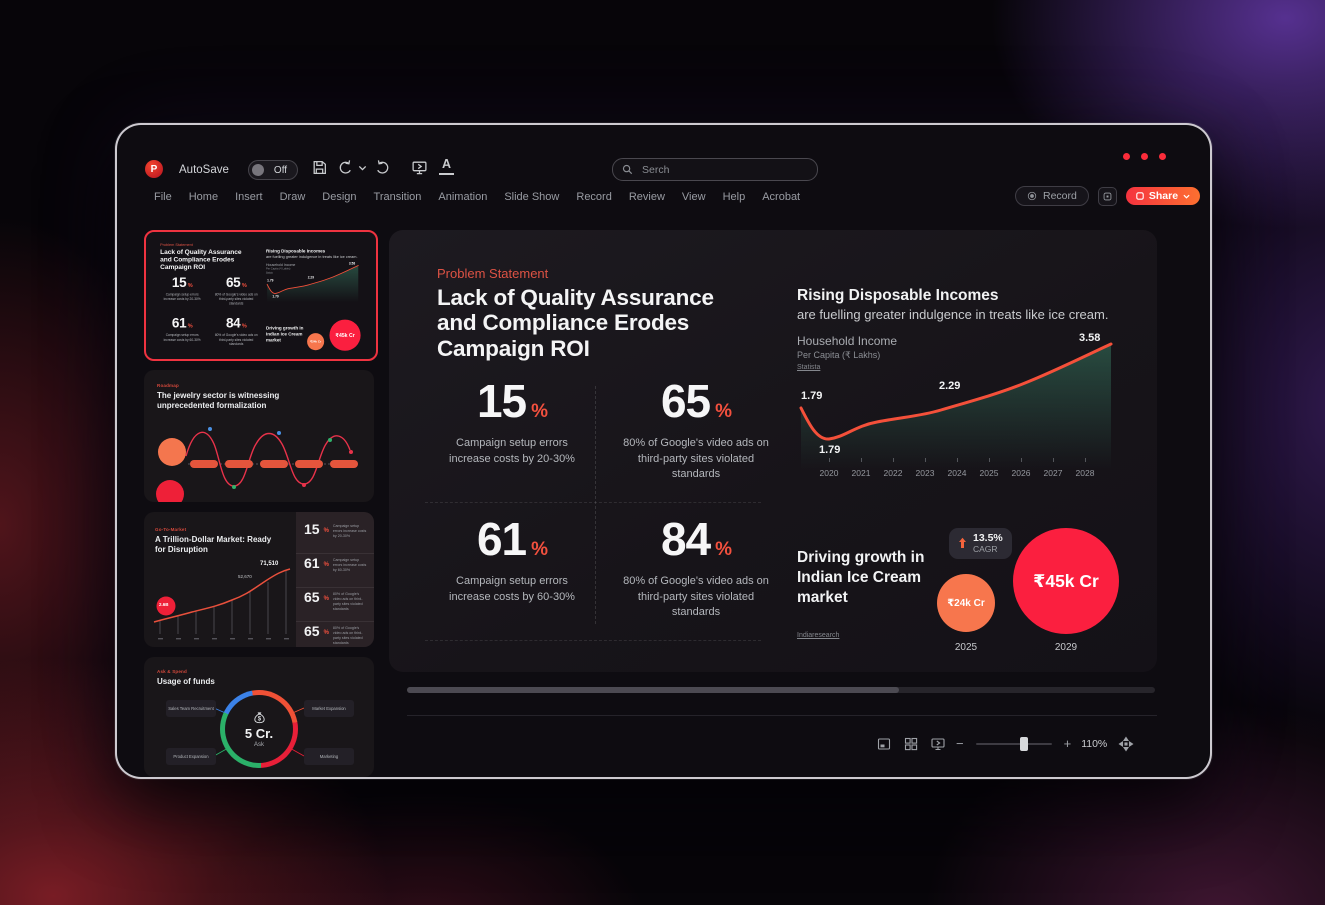 The height and width of the screenshot is (905, 1325). I want to click on record-button: Record, so click(1052, 196).